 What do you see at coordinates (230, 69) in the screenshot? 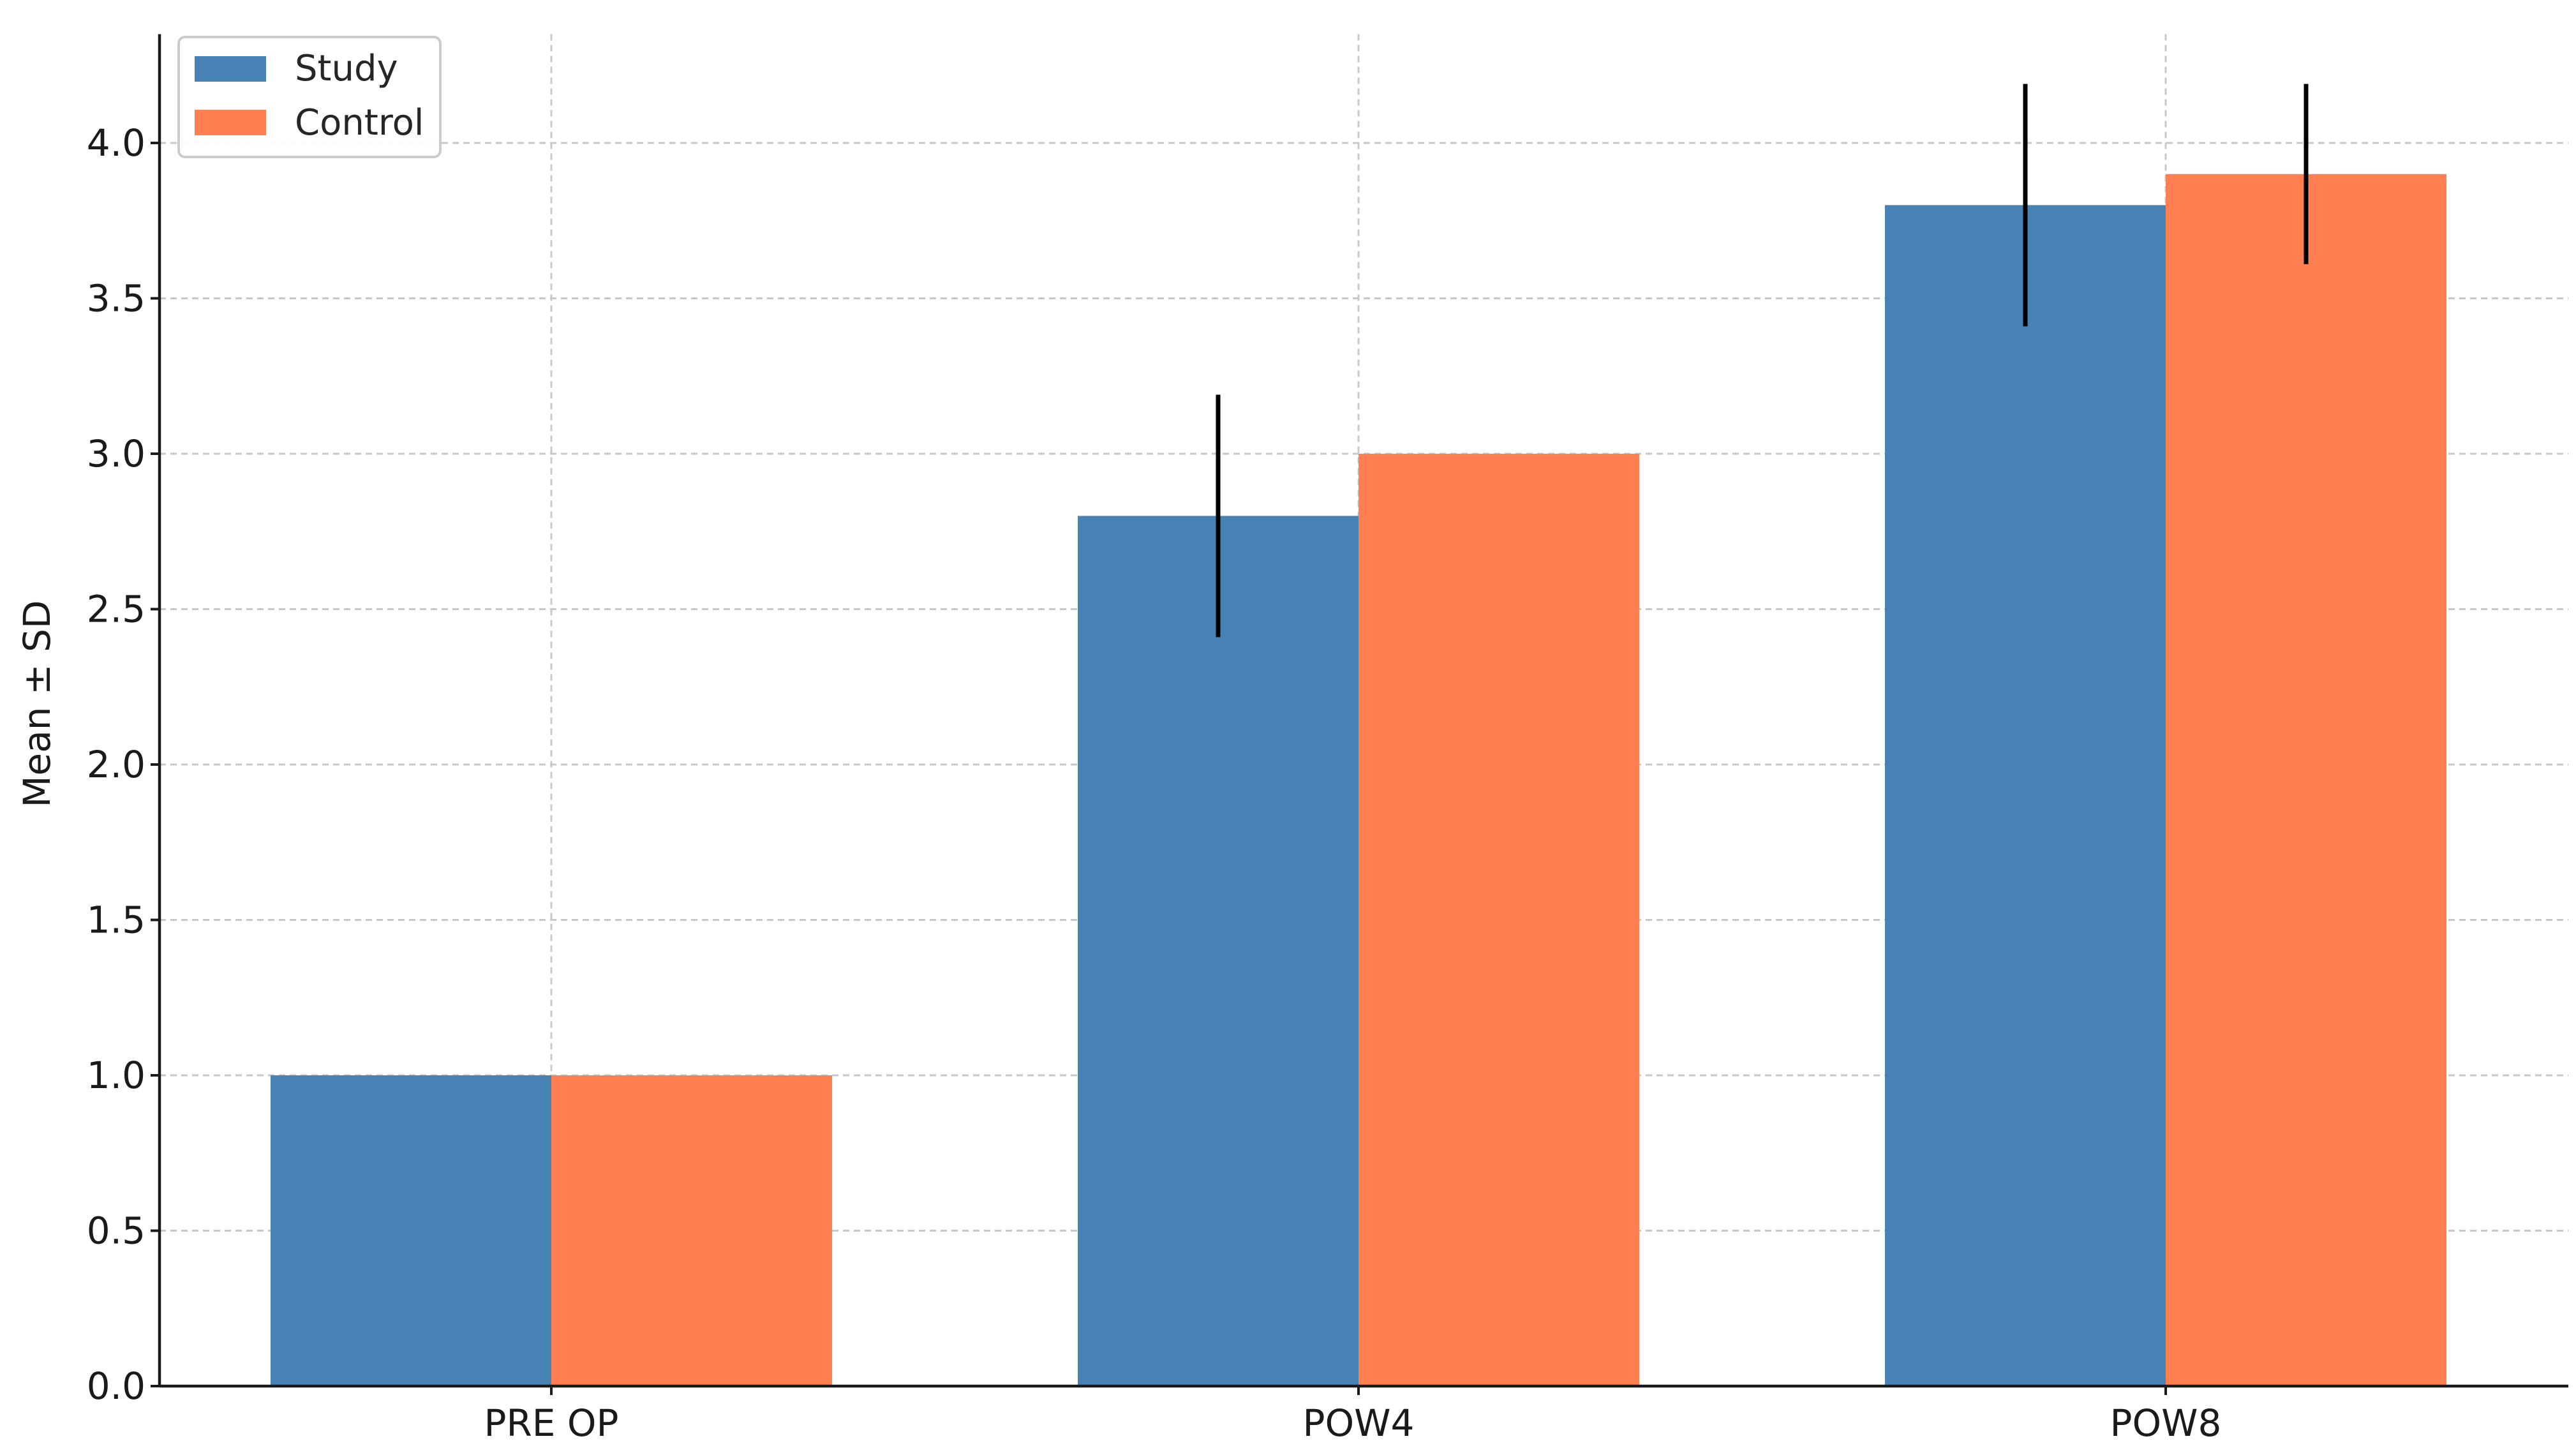
I see `legend-swatch-study` at bounding box center [230, 69].